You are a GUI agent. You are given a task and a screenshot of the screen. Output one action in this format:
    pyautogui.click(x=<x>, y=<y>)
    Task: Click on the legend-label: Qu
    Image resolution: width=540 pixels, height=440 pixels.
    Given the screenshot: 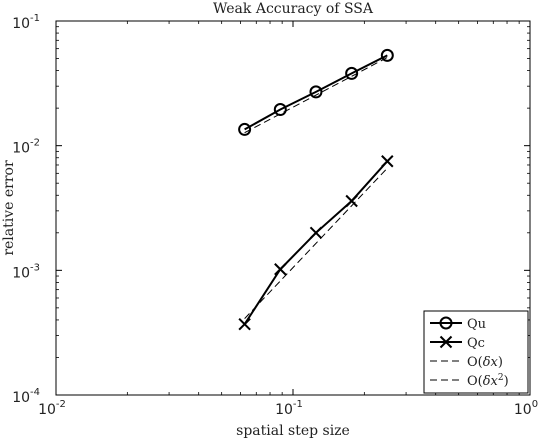 What is the action you would take?
    pyautogui.click(x=476, y=324)
    